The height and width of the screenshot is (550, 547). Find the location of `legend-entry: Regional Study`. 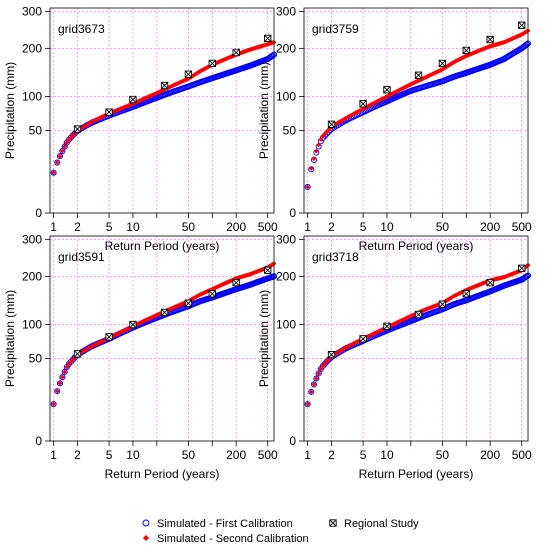

legend-entry: Regional Study is located at coordinates (374, 524).